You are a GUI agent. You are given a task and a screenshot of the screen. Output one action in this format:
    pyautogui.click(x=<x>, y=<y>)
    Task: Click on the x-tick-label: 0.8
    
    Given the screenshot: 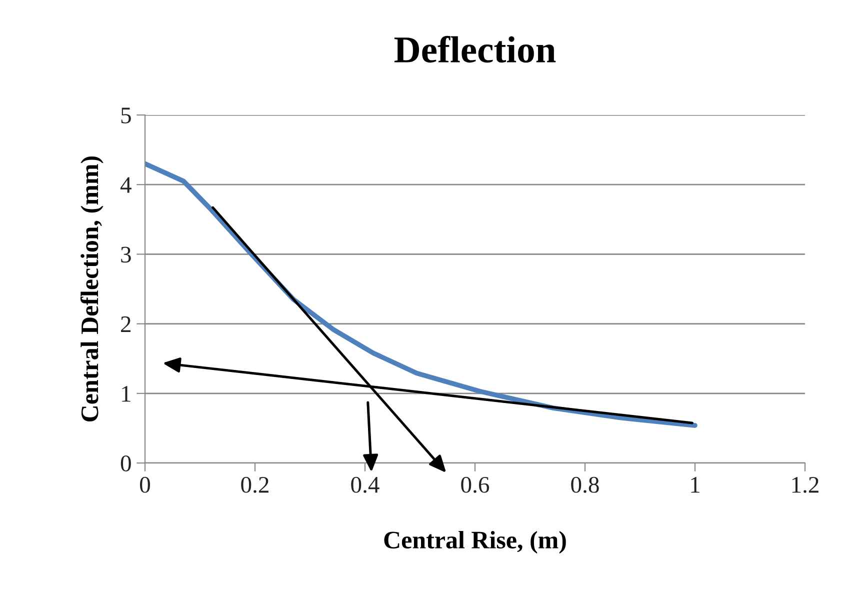 What is the action you would take?
    pyautogui.click(x=585, y=484)
    